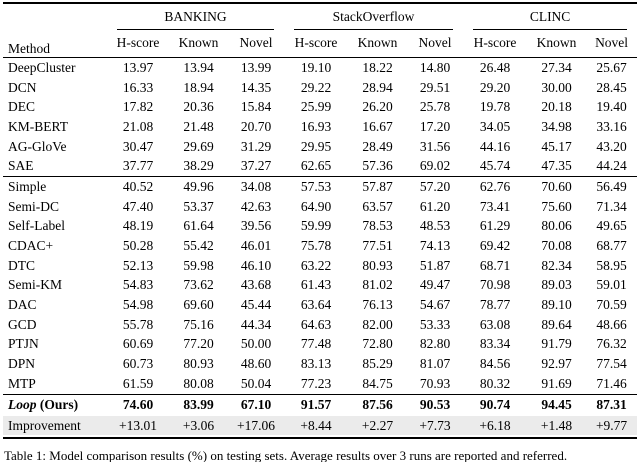 Image resolution: width=640 pixels, height=462 pixels. What do you see at coordinates (198, 166) in the screenshot?
I see `value-cell: 38.29` at bounding box center [198, 166].